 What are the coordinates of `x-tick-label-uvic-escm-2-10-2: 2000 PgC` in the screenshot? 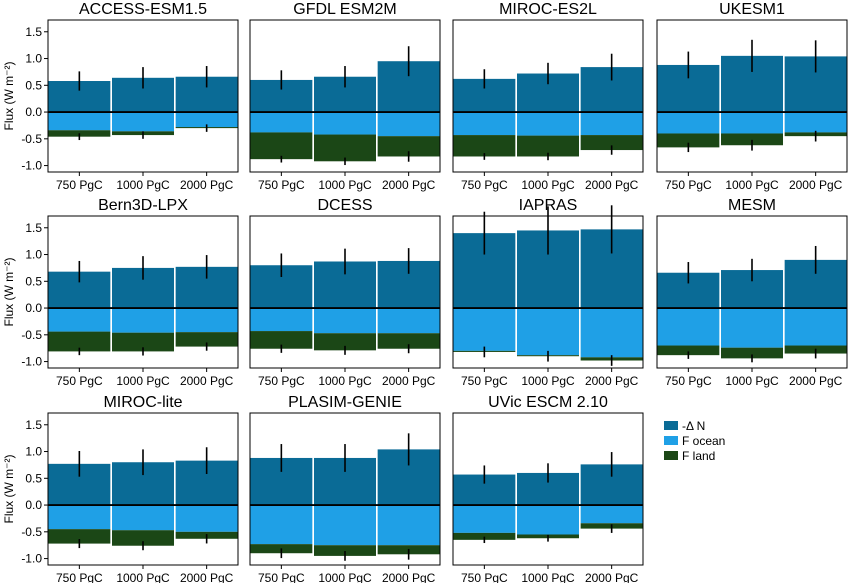 It's located at (612, 577).